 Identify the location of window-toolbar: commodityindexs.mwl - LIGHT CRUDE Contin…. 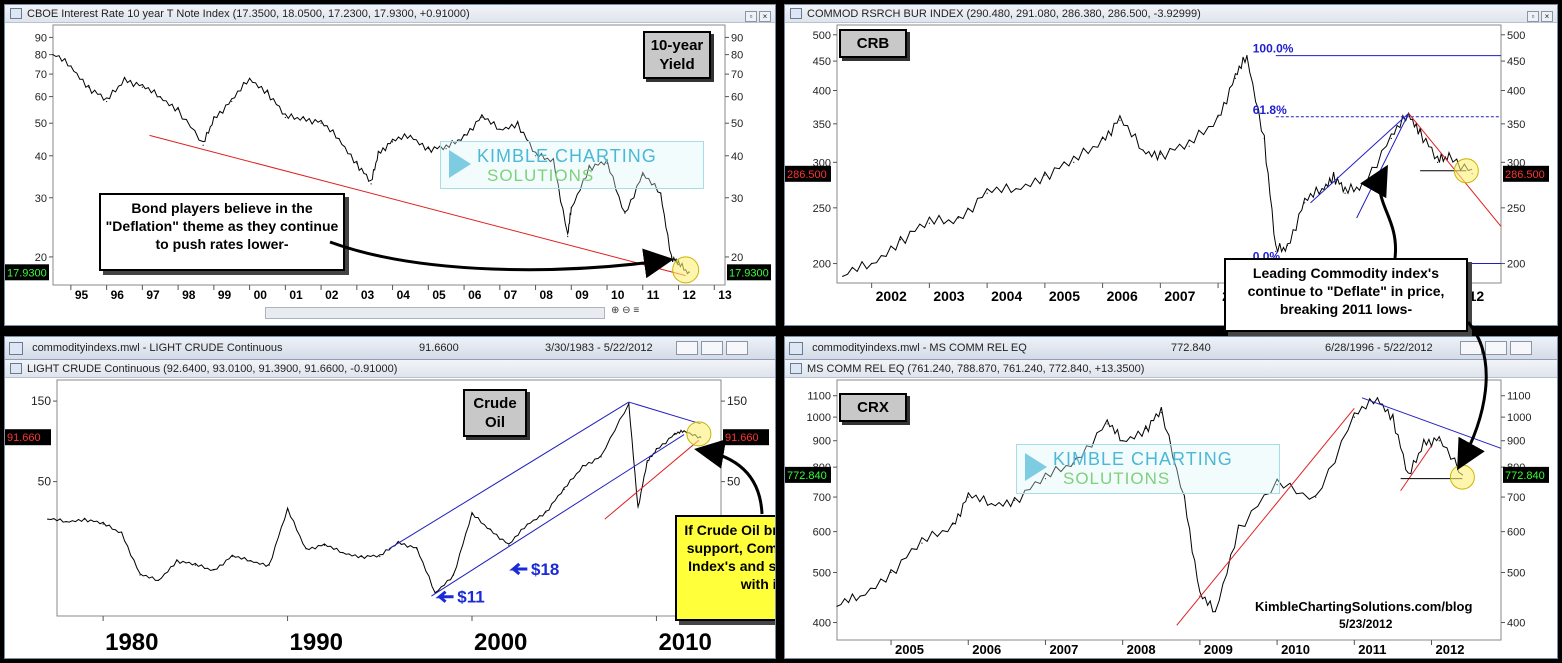
(390, 348).